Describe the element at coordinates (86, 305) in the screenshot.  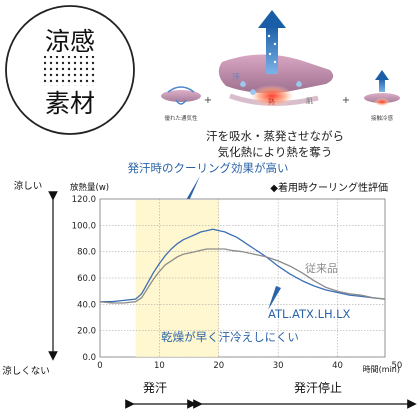
I see `y-tick-label: 40.0` at that location.